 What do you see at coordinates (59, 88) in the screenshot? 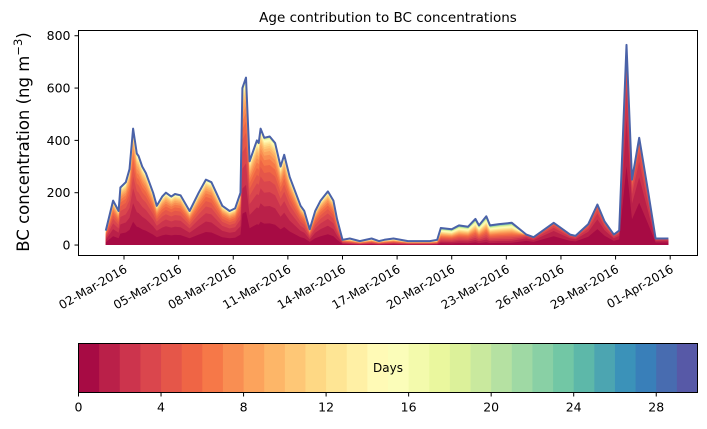
I see `y-tick-label-600: 600` at bounding box center [59, 88].